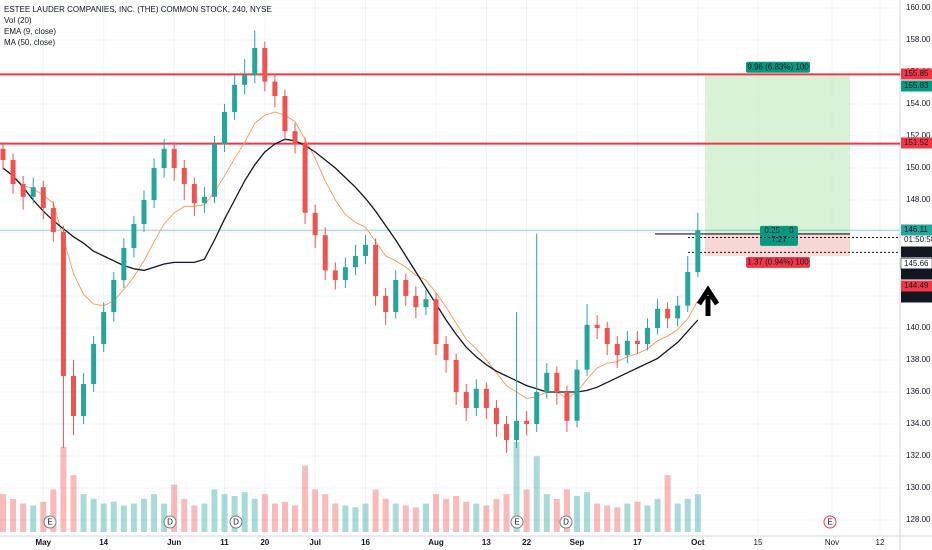 The image size is (932, 550). I want to click on y-tick-label: 152.00, so click(918, 135).